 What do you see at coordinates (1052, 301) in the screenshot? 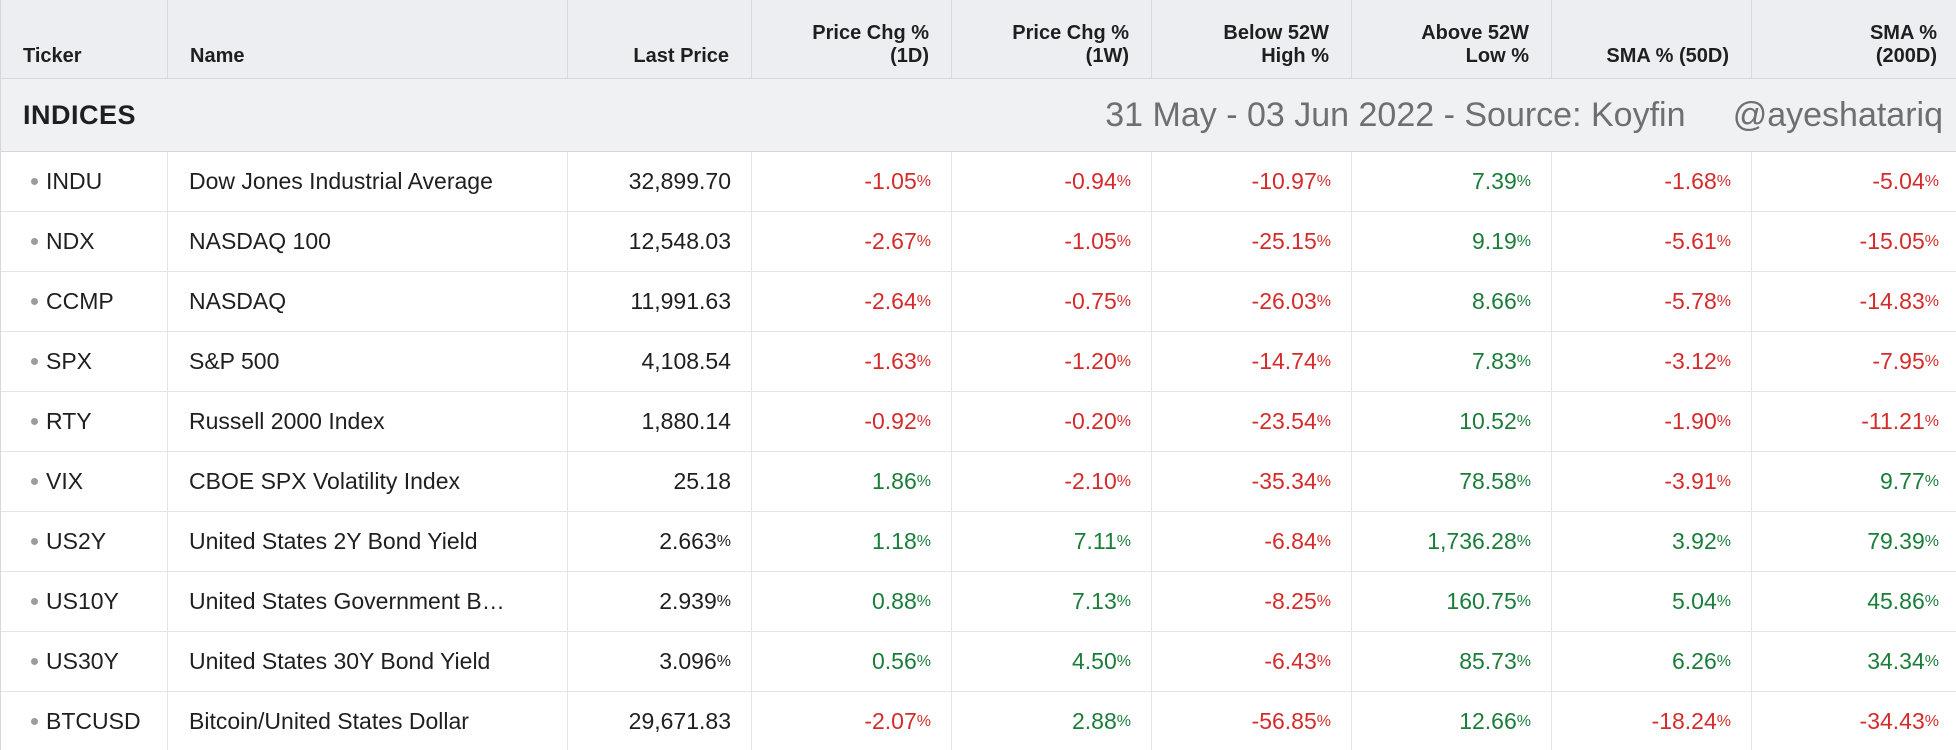
I see `cell-price-chg-1w: -0.75%` at bounding box center [1052, 301].